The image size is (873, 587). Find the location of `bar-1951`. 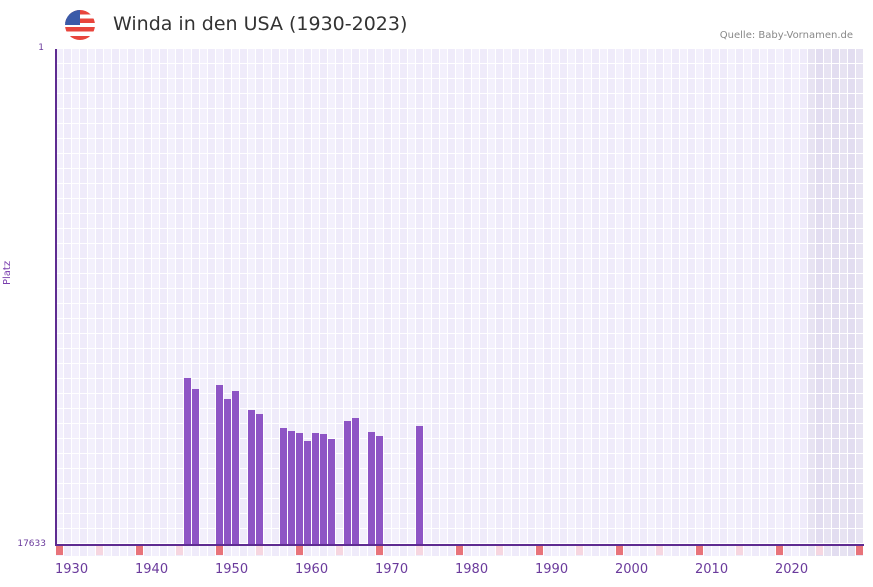

bar-1951 is located at coordinates (227, 472).